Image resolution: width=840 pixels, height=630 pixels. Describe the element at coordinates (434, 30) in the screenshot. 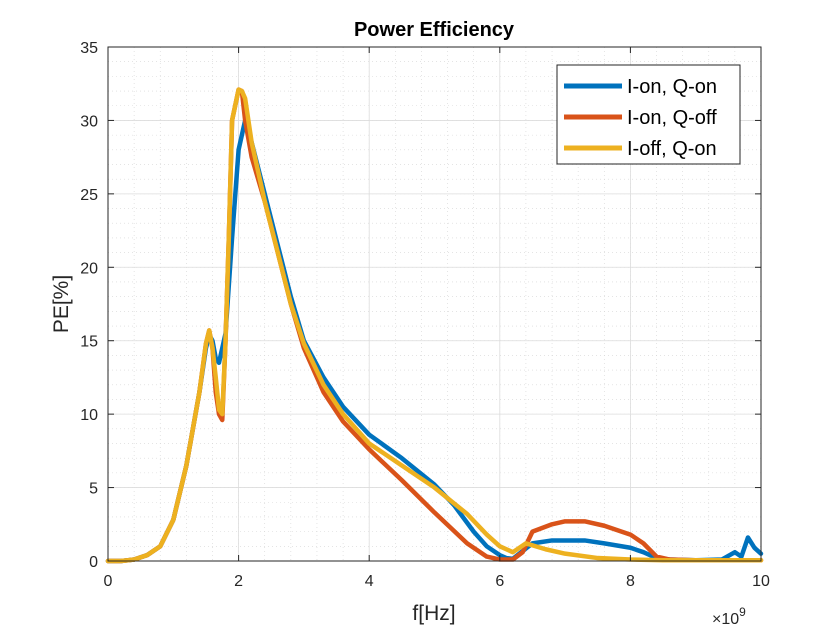

I see `chart-title: Power Efficiency` at that location.